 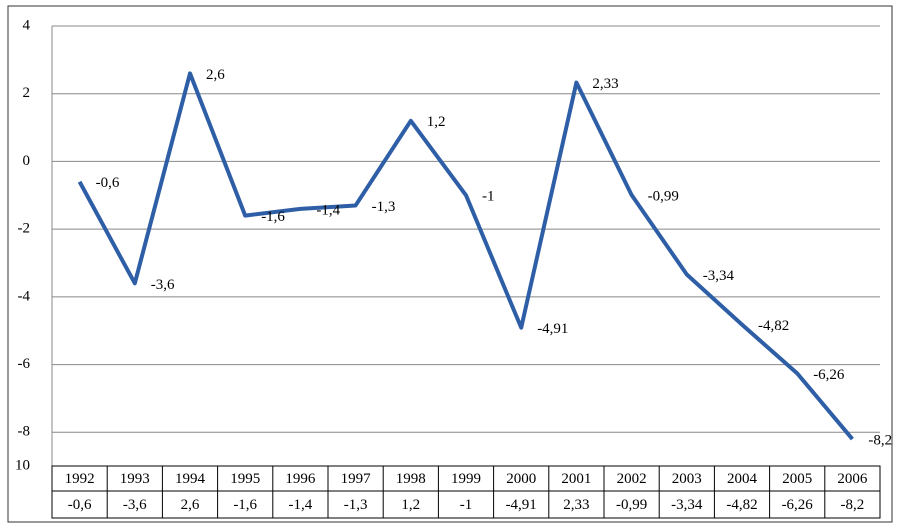 I want to click on table-value: 2,6, so click(x=190, y=505).